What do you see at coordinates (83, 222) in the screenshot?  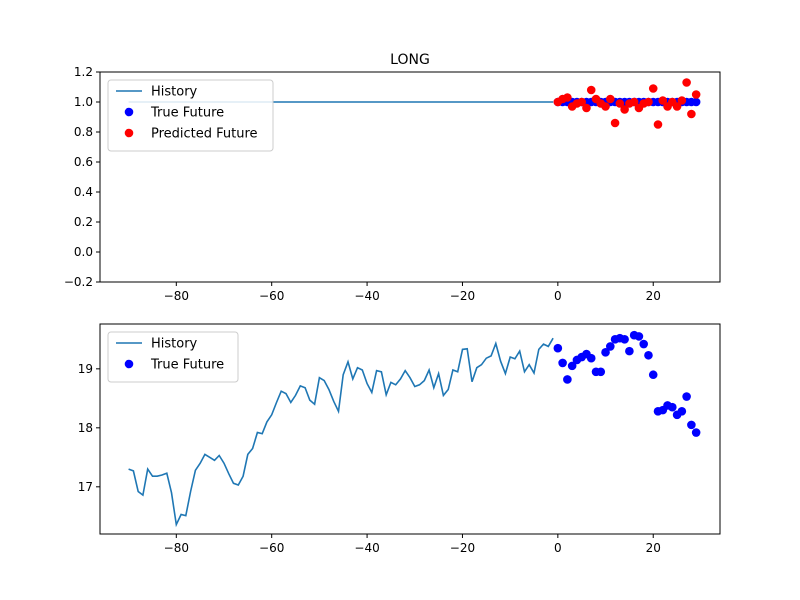 I see `y-tick-label: 0.2` at bounding box center [83, 222].